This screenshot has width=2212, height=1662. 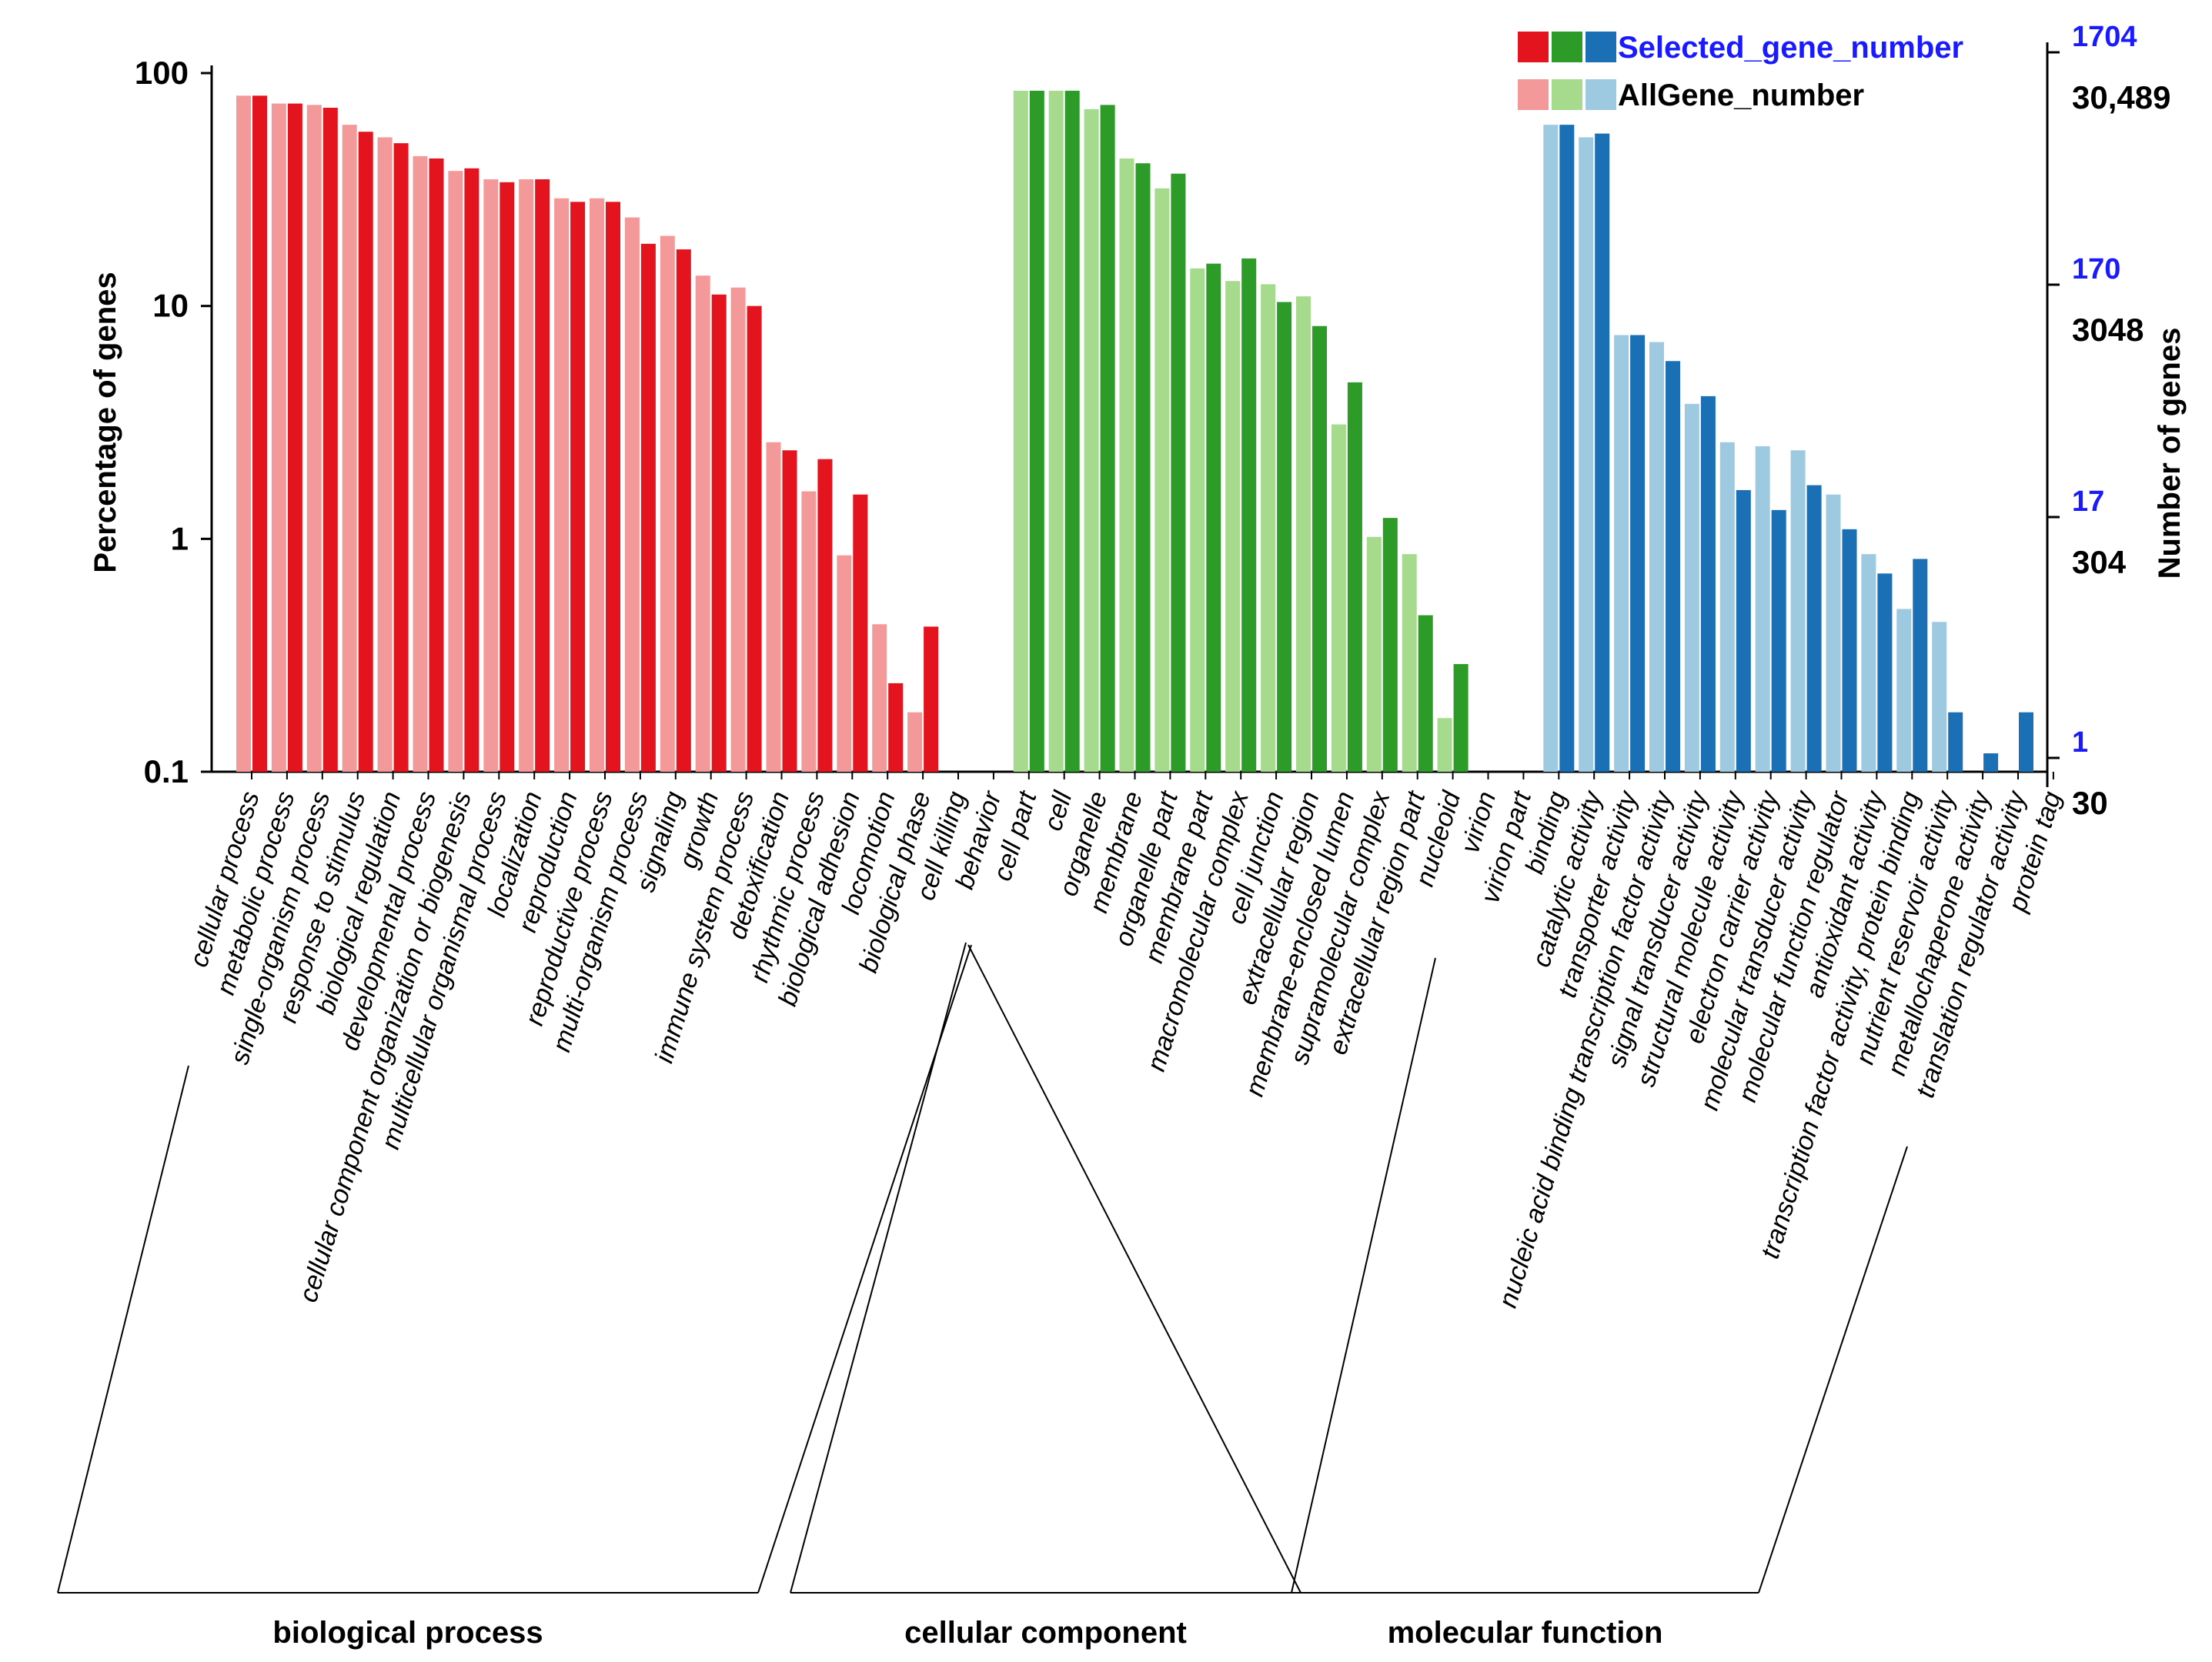 What do you see at coordinates (167, 771) in the screenshot?
I see `y-tick-label: 0.1` at bounding box center [167, 771].